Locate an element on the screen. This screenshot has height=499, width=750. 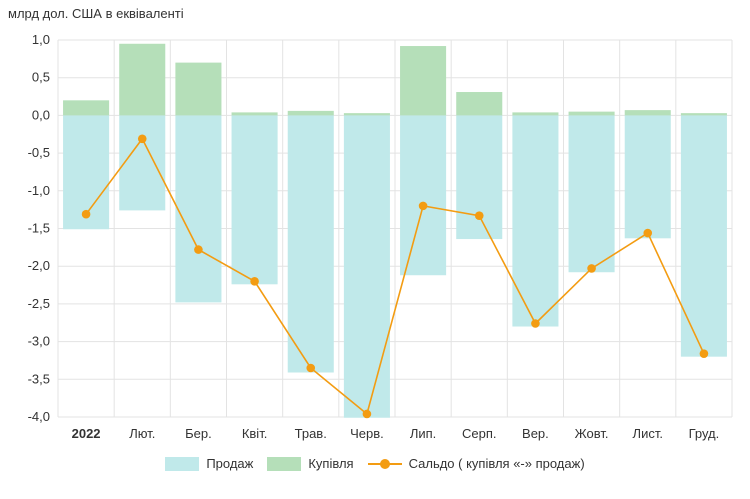
x-tick-label: Груд. is located at coordinates (704, 433).